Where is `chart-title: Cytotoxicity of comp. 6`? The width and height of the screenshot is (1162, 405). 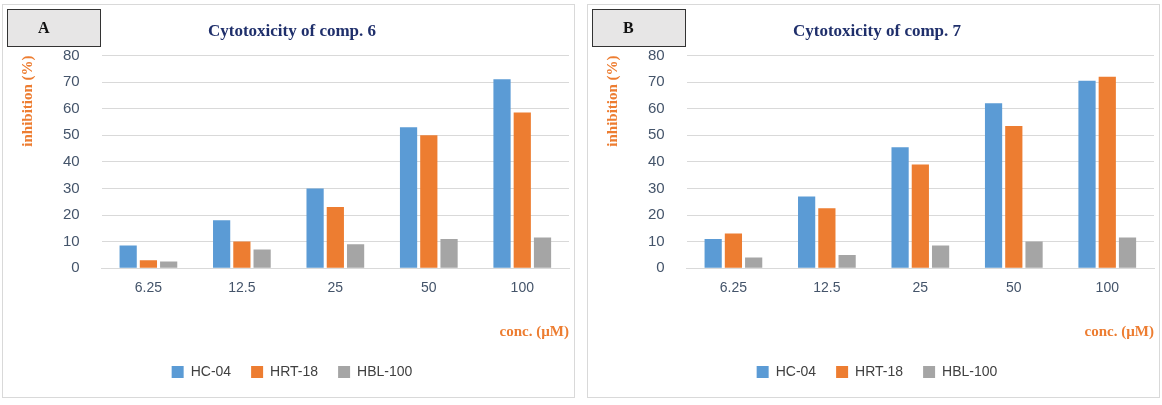 chart-title: Cytotoxicity of comp. 6 is located at coordinates (292, 30).